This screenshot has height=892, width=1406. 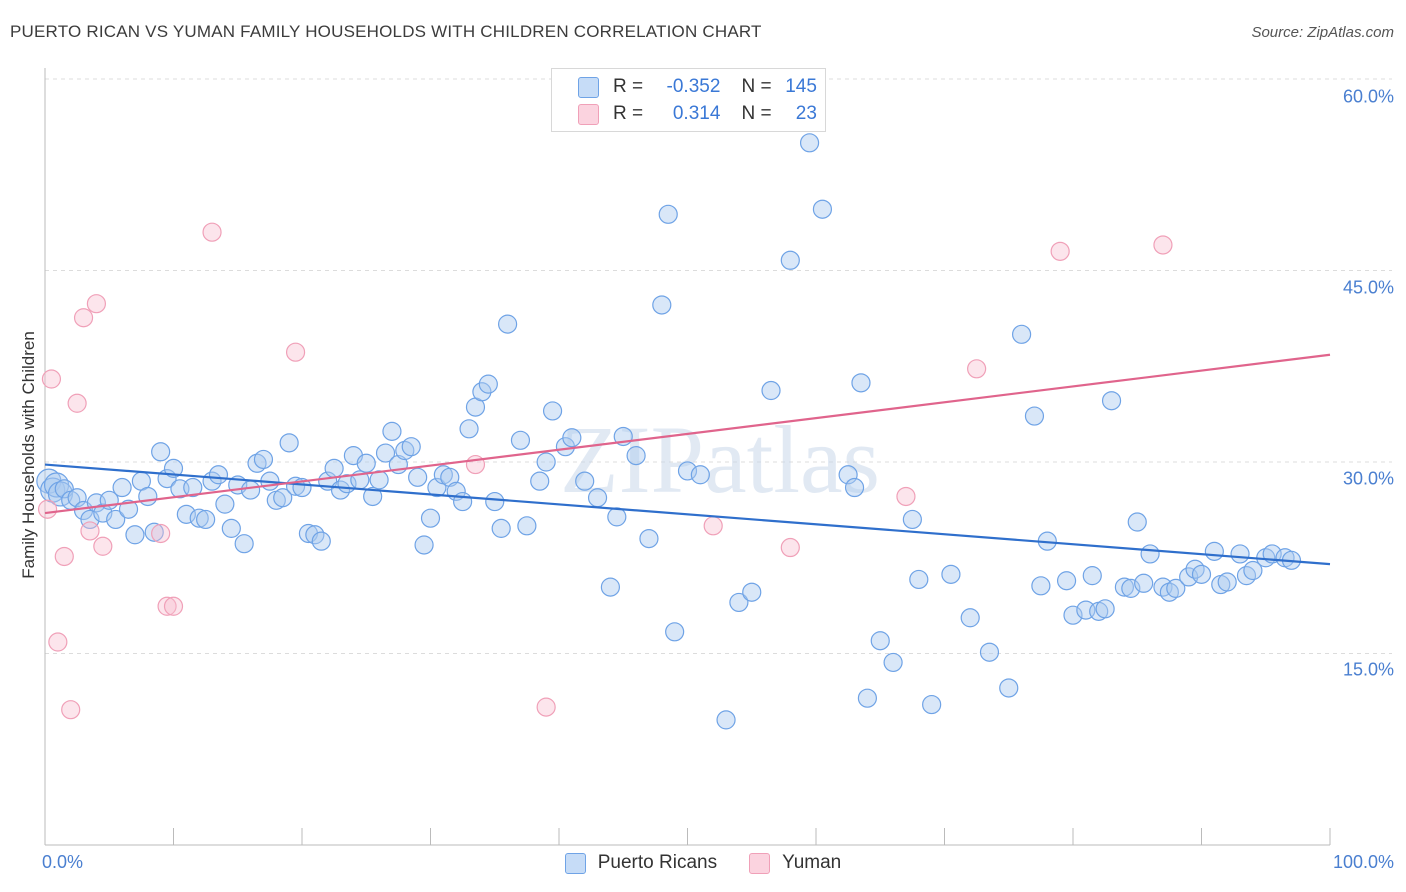 I want to click on legend-item-yuman: Yuman, so click(x=795, y=863).